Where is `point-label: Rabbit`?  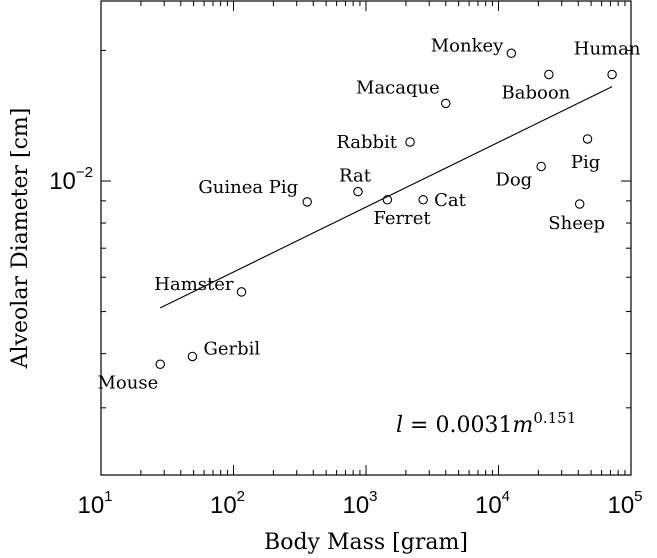
point-label: Rabbit is located at coordinates (366, 142).